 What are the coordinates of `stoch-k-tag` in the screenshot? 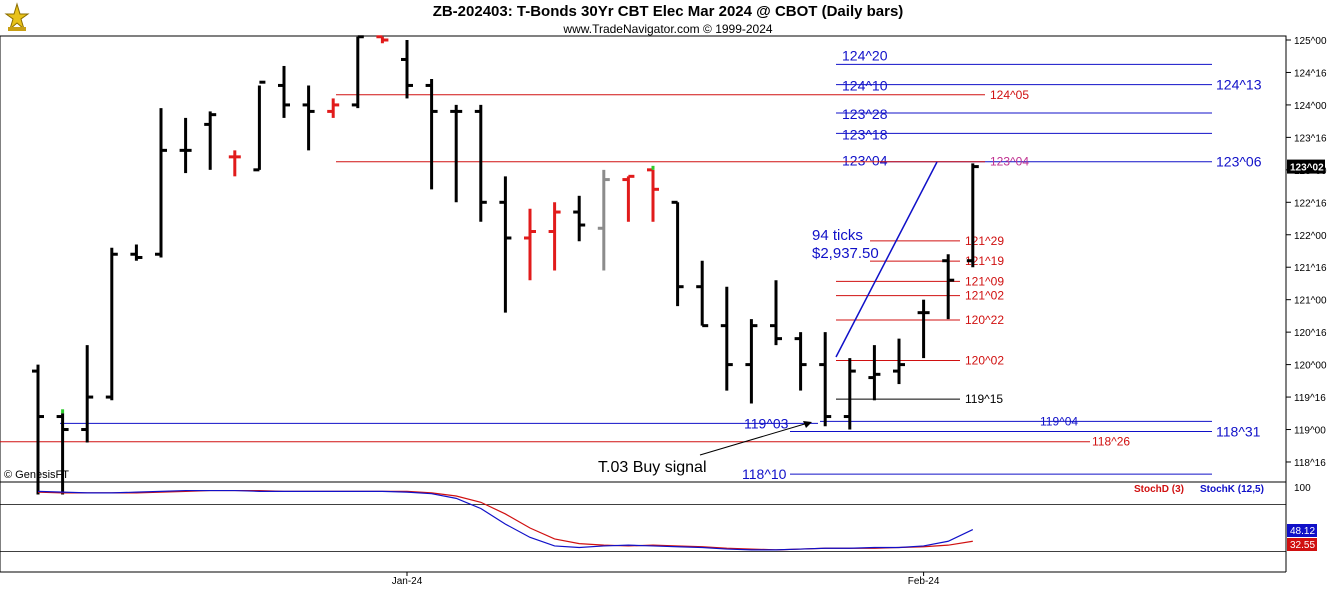 It's located at (1302, 530).